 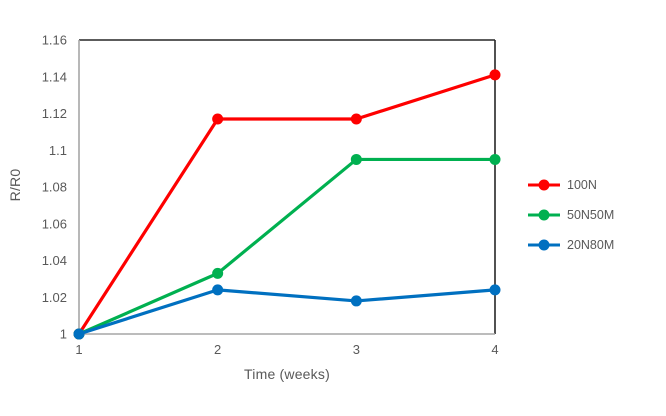 I want to click on y-tick-label: 1, so click(x=63, y=334).